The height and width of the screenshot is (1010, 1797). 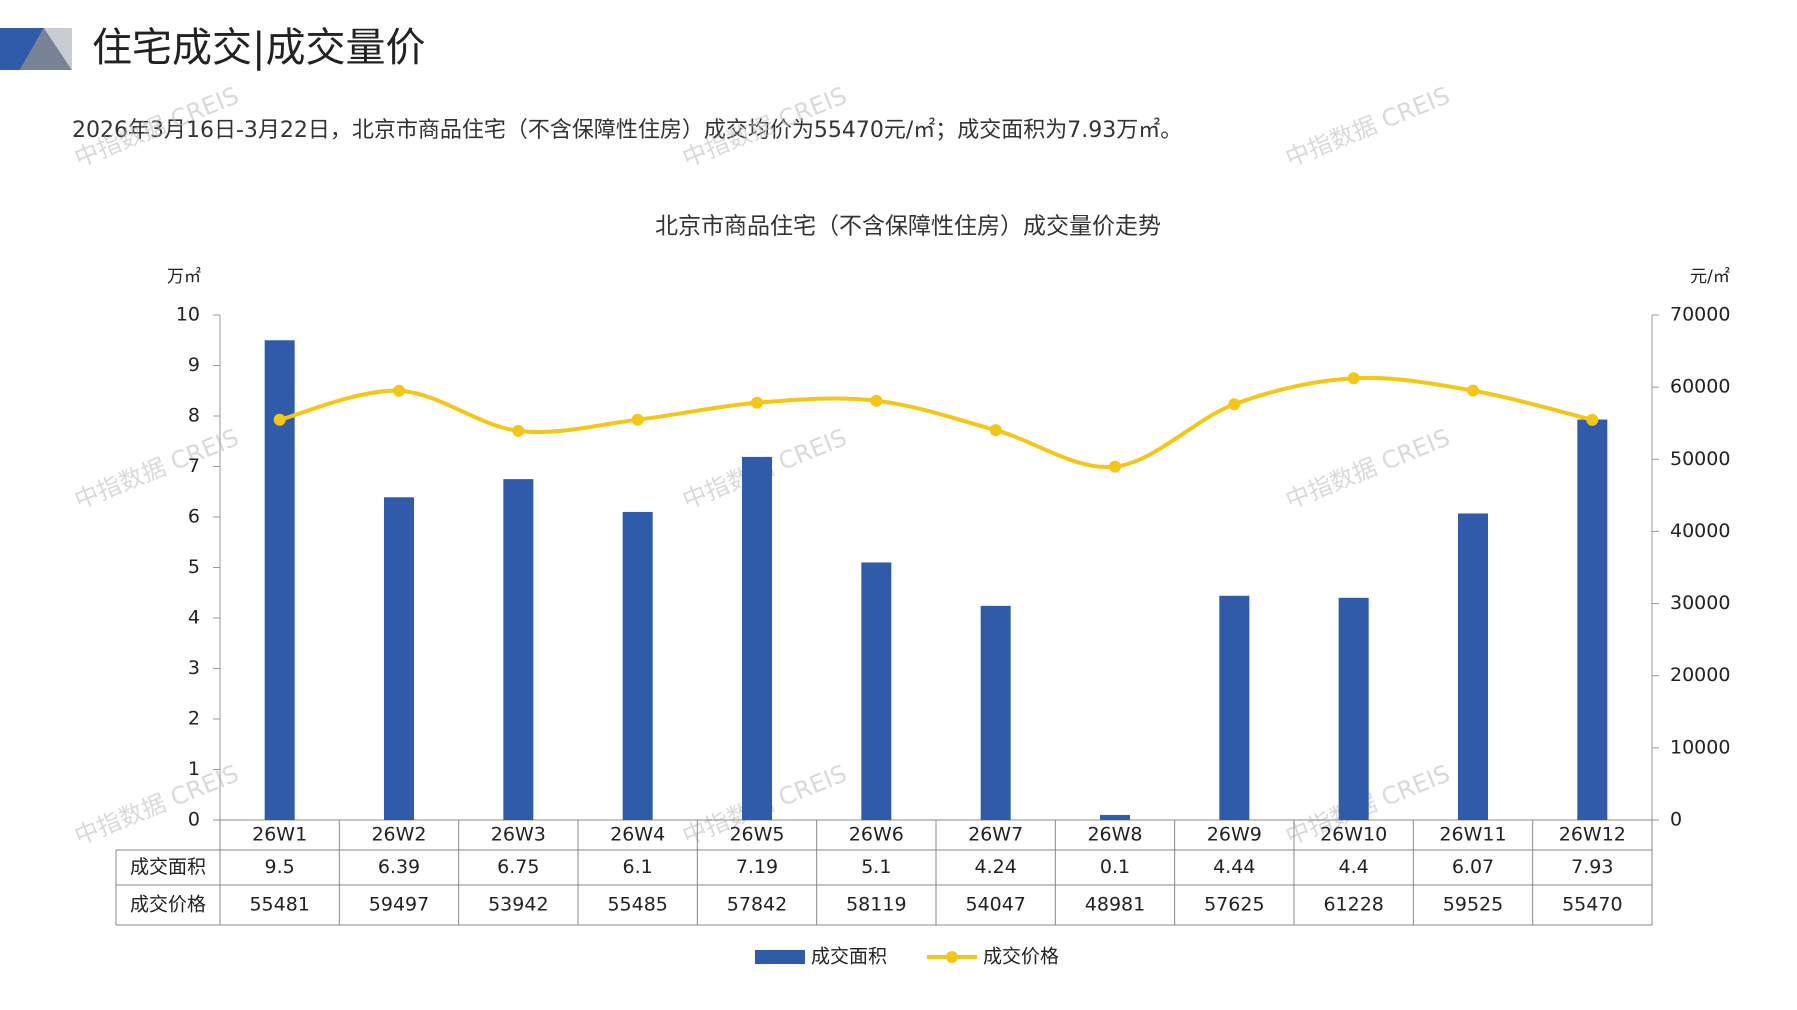 What do you see at coordinates (757, 867) in the screenshot?
I see `table-cell: 7.19` at bounding box center [757, 867].